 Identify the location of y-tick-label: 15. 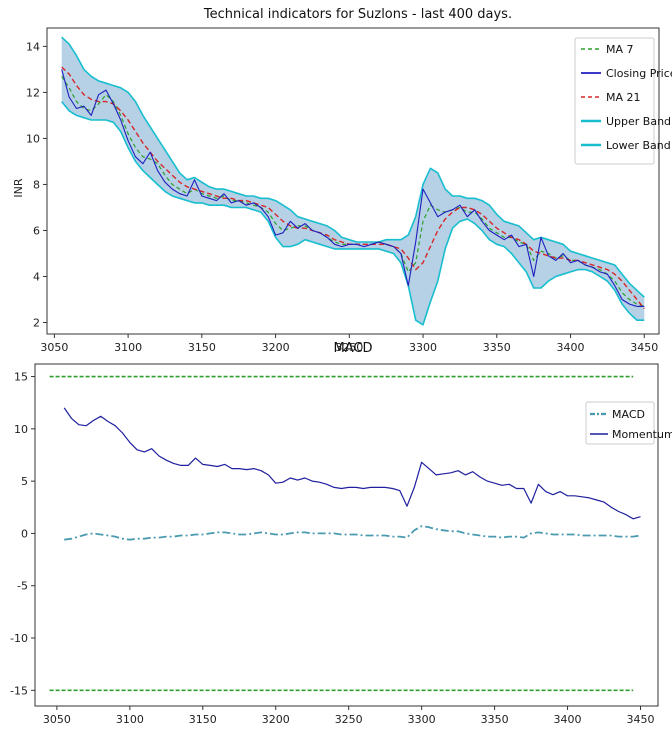
(21, 377).